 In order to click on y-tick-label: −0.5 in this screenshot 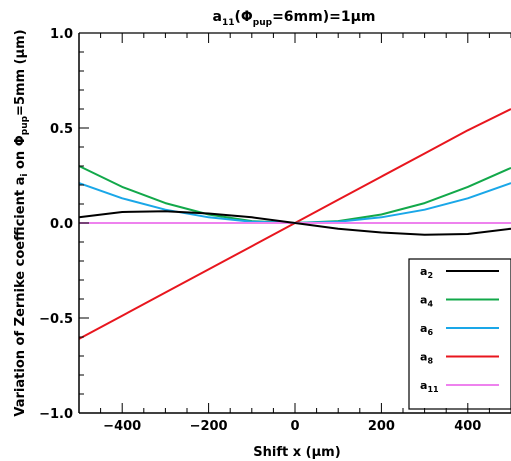, I will do `click(56, 319)`.